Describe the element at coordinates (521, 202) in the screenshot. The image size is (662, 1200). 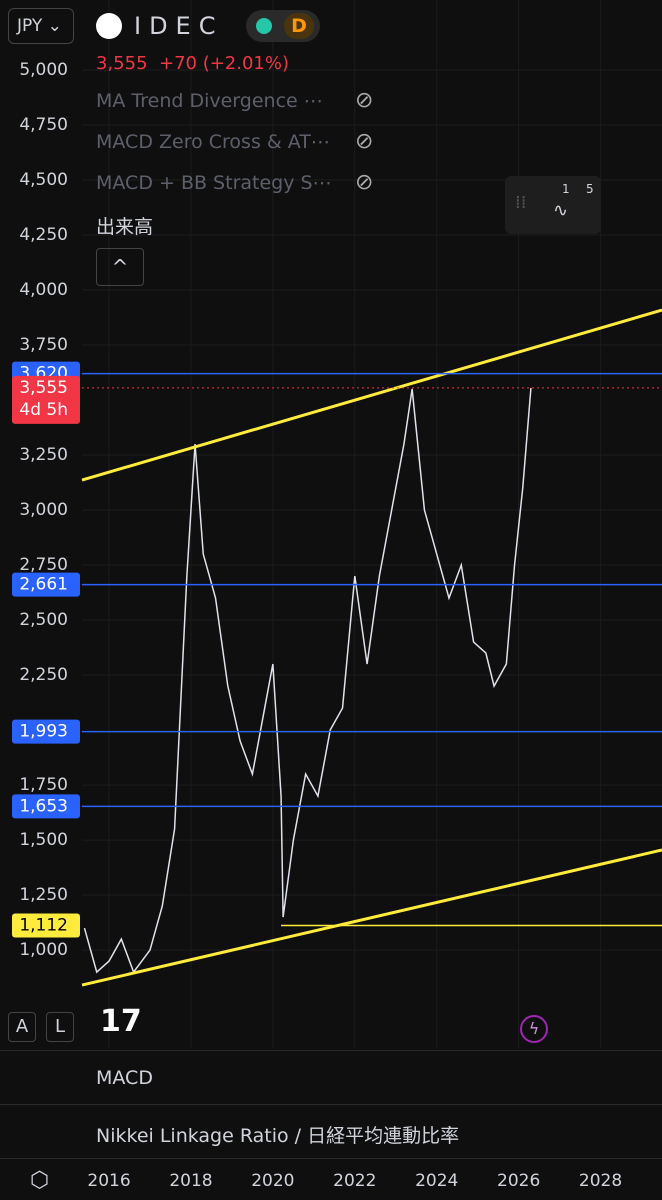
I see `handle: ⁞⁞` at that location.